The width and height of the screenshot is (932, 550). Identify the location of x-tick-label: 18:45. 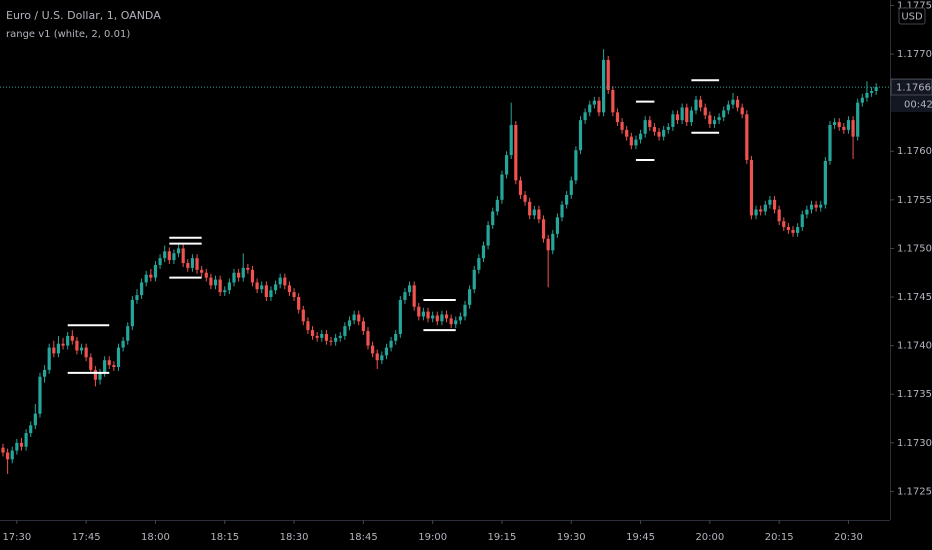
(363, 537).